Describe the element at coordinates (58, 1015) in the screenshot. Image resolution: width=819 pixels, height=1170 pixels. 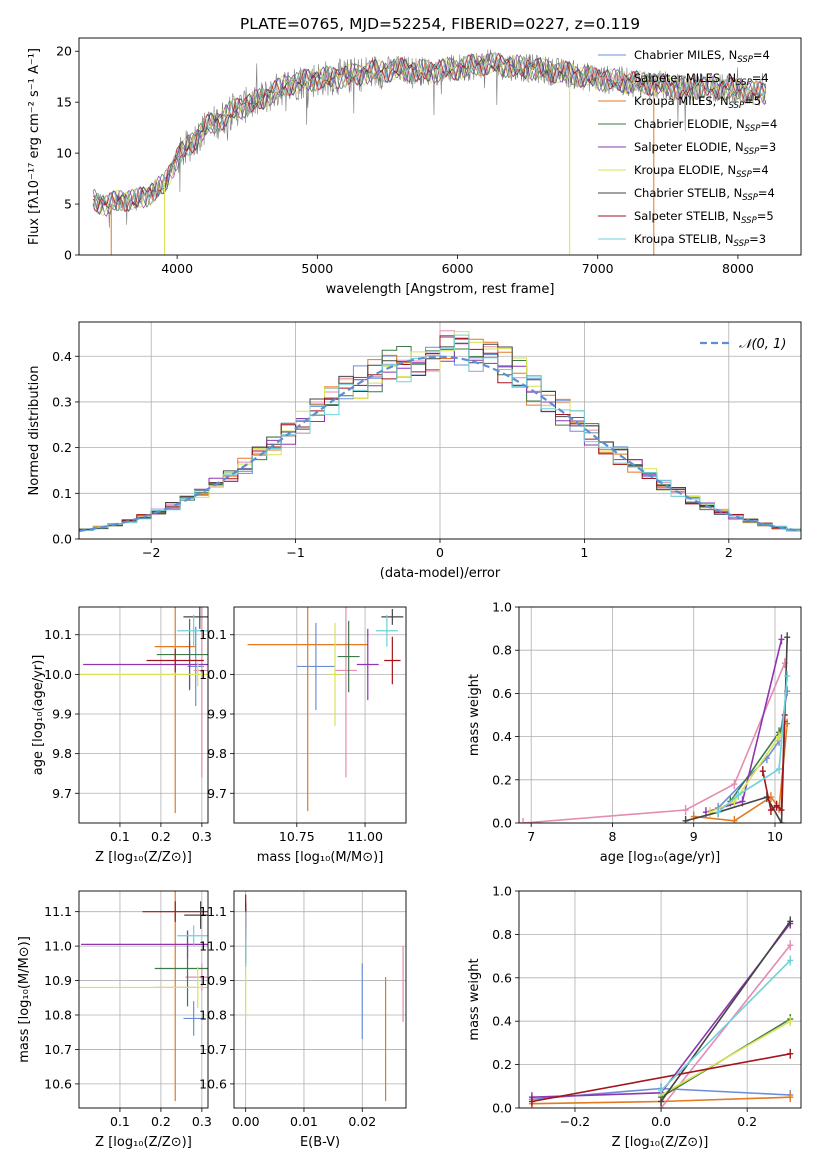
I see `y-tick-label: 10.8` at that location.